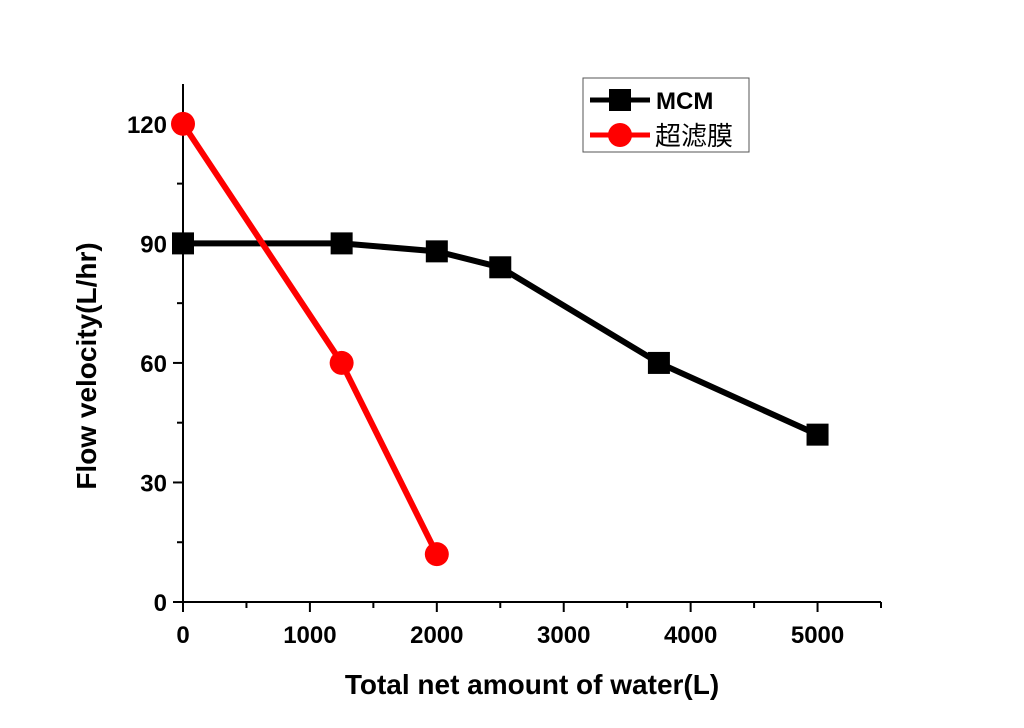  What do you see at coordinates (817, 635) in the screenshot?
I see `x-tick-label: 5000` at bounding box center [817, 635].